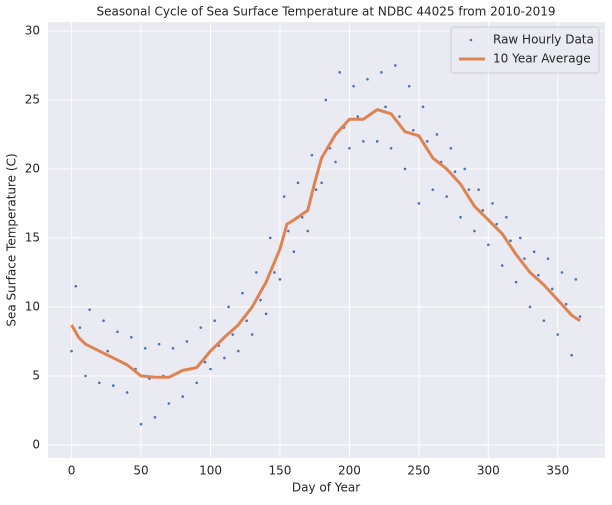 Image resolution: width=612 pixels, height=505 pixels. Describe the element at coordinates (32, 99) in the screenshot. I see `y-tick-label: 25` at that location.